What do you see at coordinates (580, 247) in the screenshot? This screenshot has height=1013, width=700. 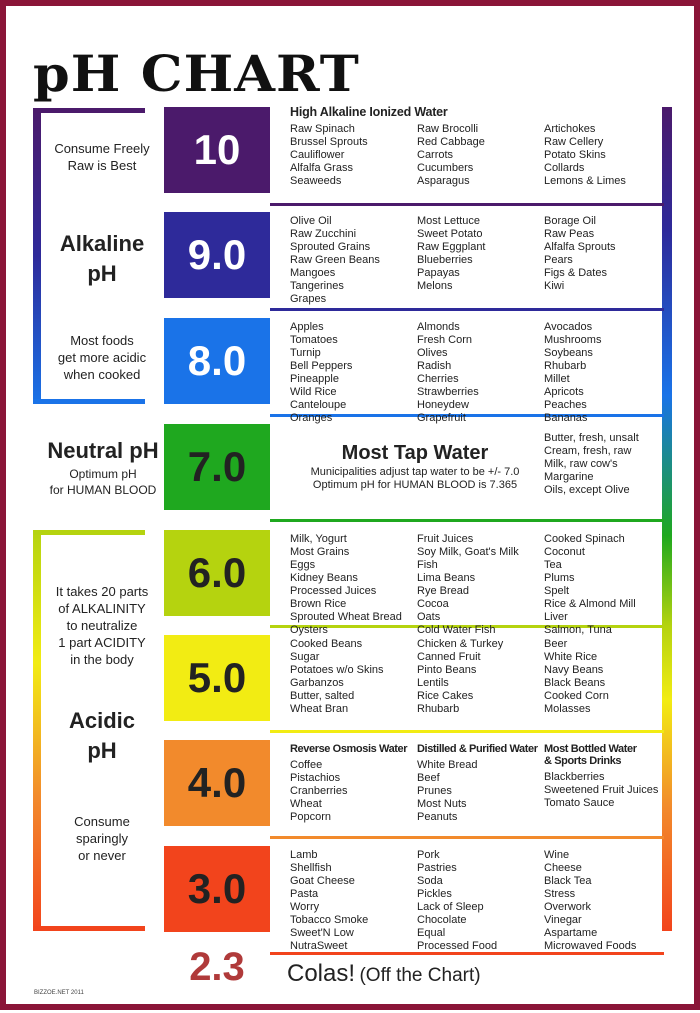 I see `food-item: Alfalfa Sprouts` at bounding box center [580, 247].